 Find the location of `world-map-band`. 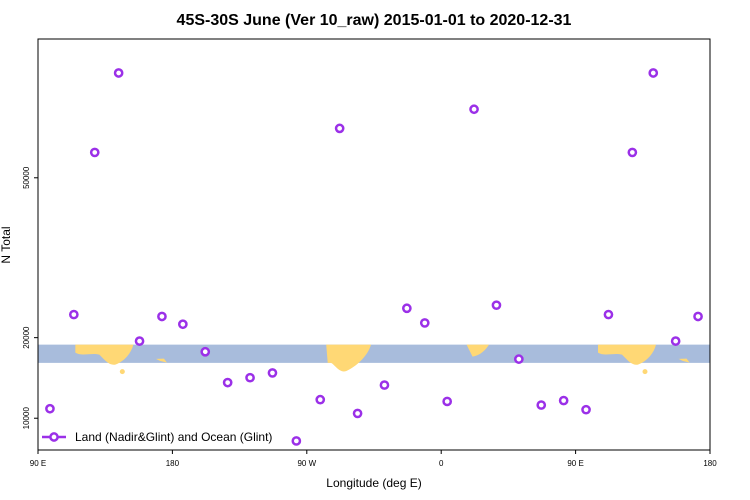

world-map-band is located at coordinates (374, 359).